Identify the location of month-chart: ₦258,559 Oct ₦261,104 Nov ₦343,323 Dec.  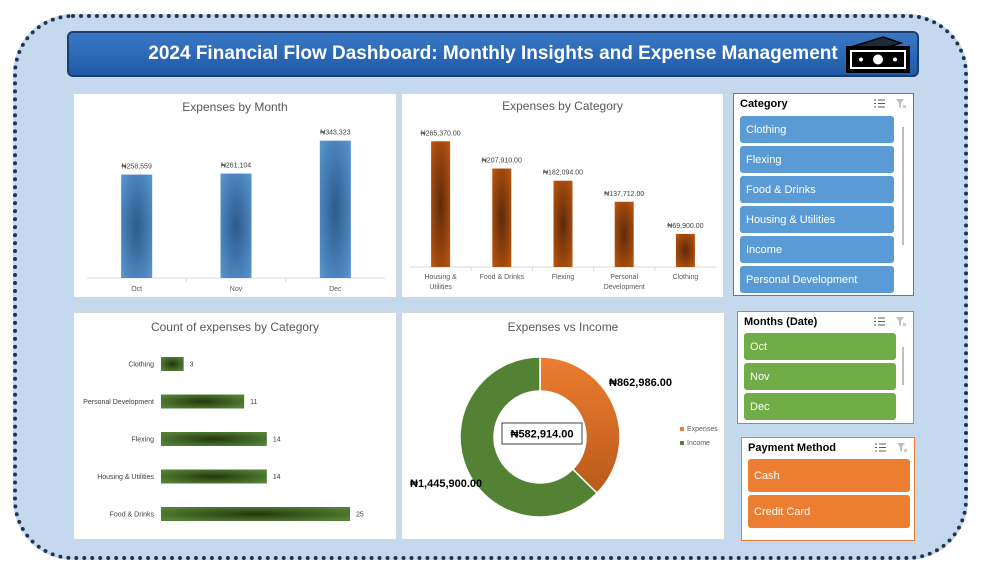
(236, 211).